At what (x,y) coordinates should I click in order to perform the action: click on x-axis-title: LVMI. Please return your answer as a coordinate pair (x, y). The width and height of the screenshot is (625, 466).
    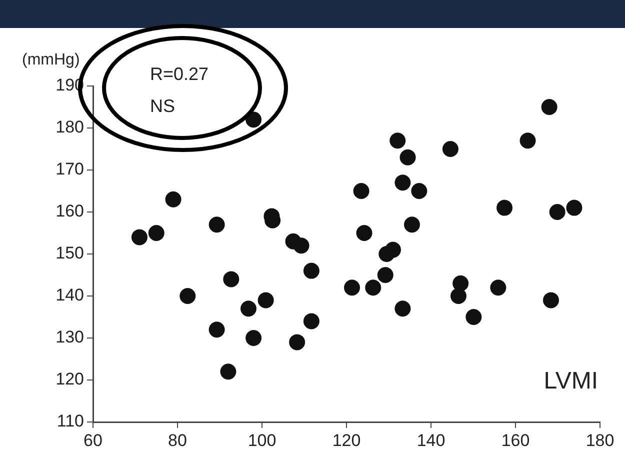
    Looking at the image, I should click on (571, 381).